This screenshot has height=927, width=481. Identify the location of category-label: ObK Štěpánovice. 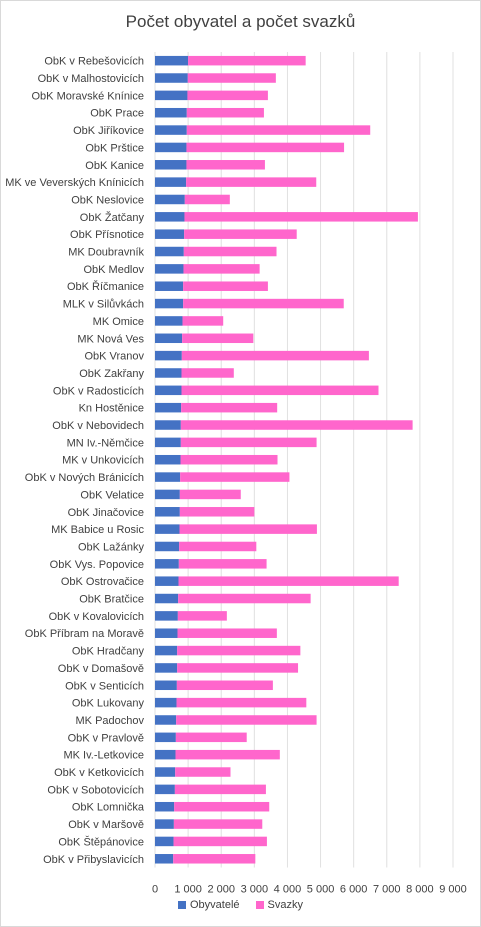
(101, 841).